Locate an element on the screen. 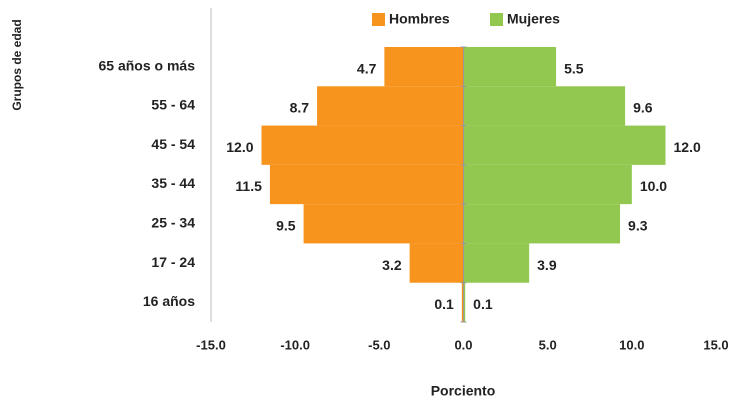 The width and height of the screenshot is (729, 404). x-tick-label: 10.0 is located at coordinates (631, 344).